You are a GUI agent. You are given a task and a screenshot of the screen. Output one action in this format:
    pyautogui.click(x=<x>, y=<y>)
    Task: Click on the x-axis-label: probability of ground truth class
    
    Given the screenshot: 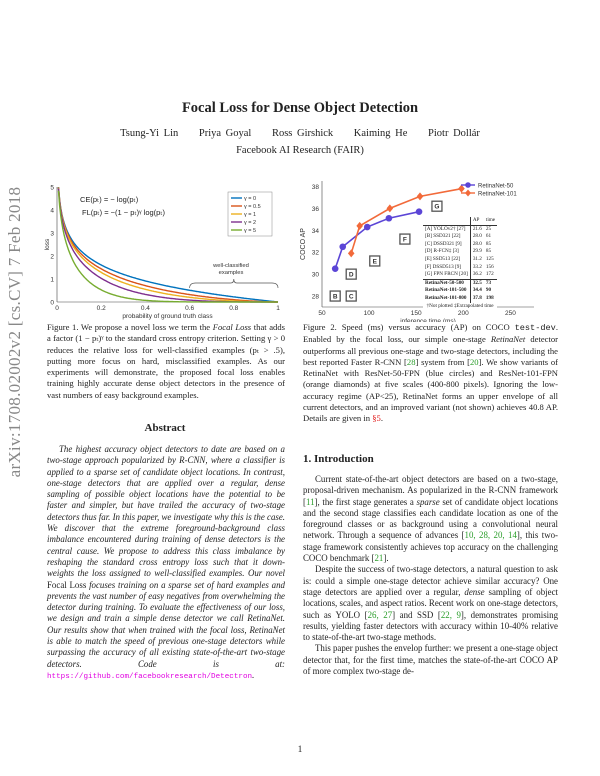 What is the action you would take?
    pyautogui.click(x=167, y=316)
    